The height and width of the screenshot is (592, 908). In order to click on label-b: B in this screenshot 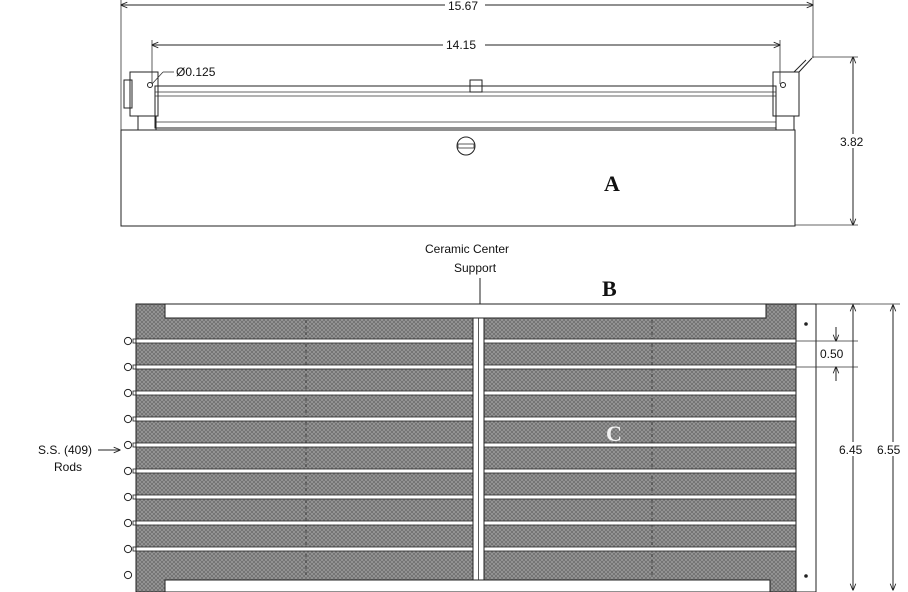, I will do `click(609, 288)`.